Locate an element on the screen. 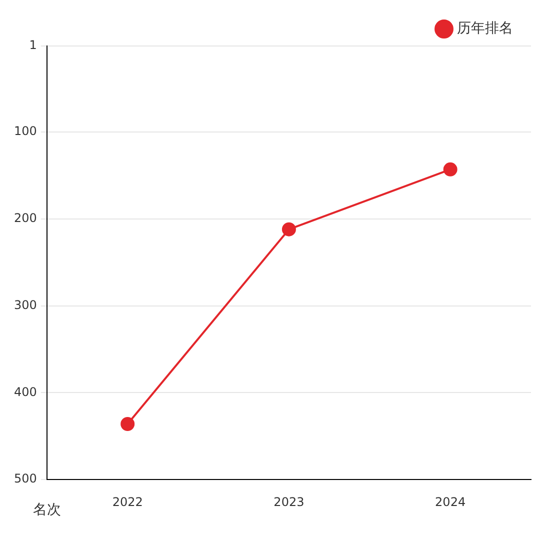  y-tick-label: 200 is located at coordinates (25, 218).